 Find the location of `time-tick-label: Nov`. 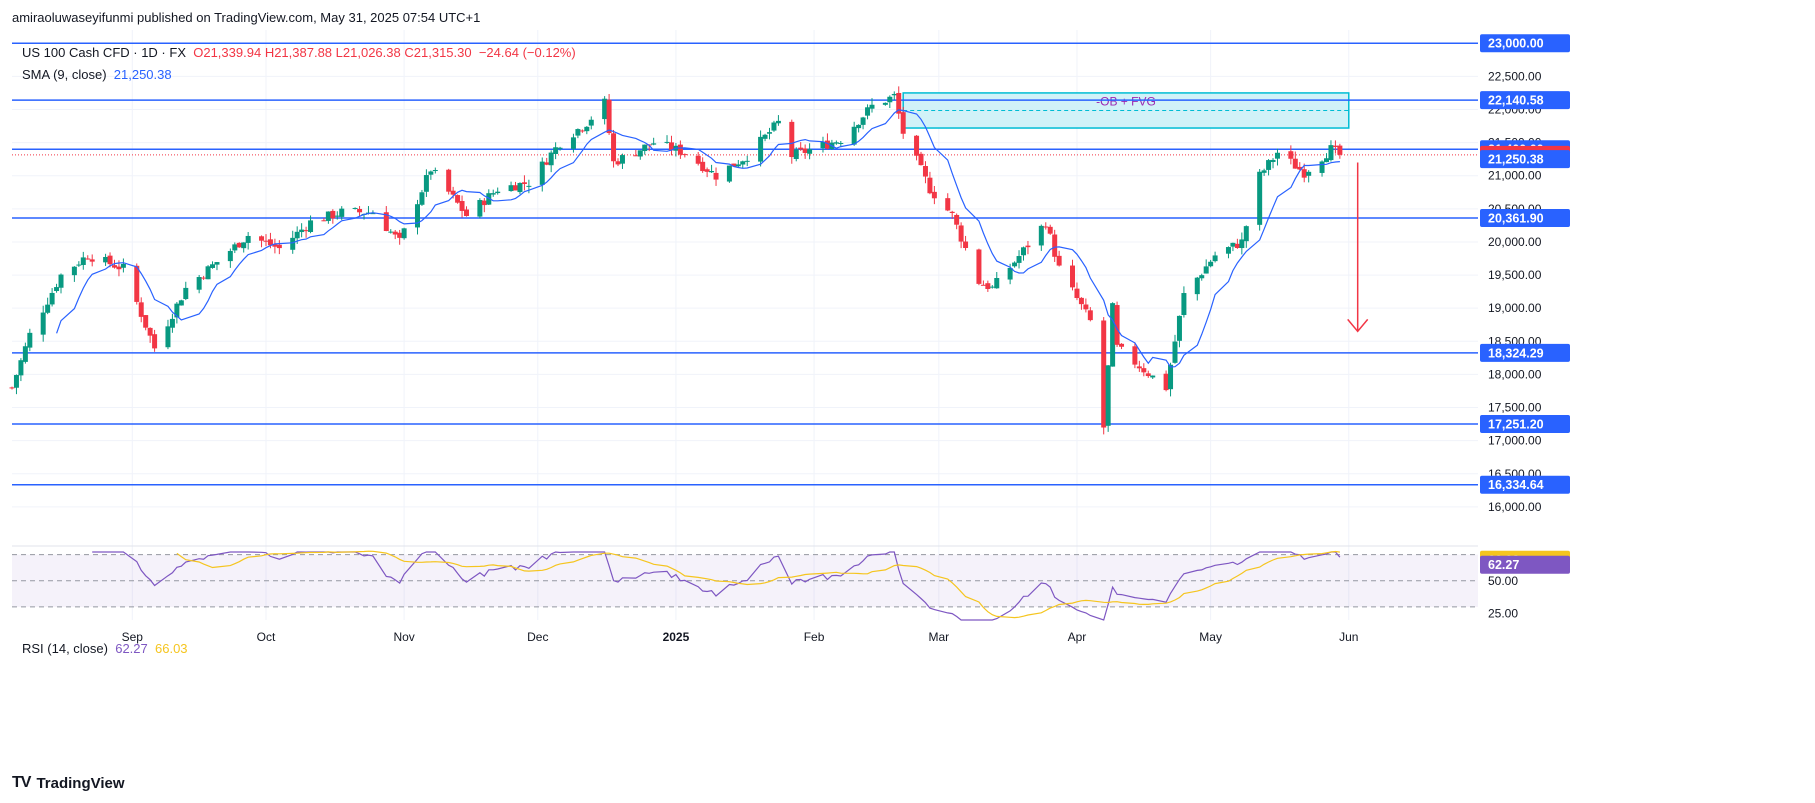

time-tick-label: Nov is located at coordinates (403, 637).